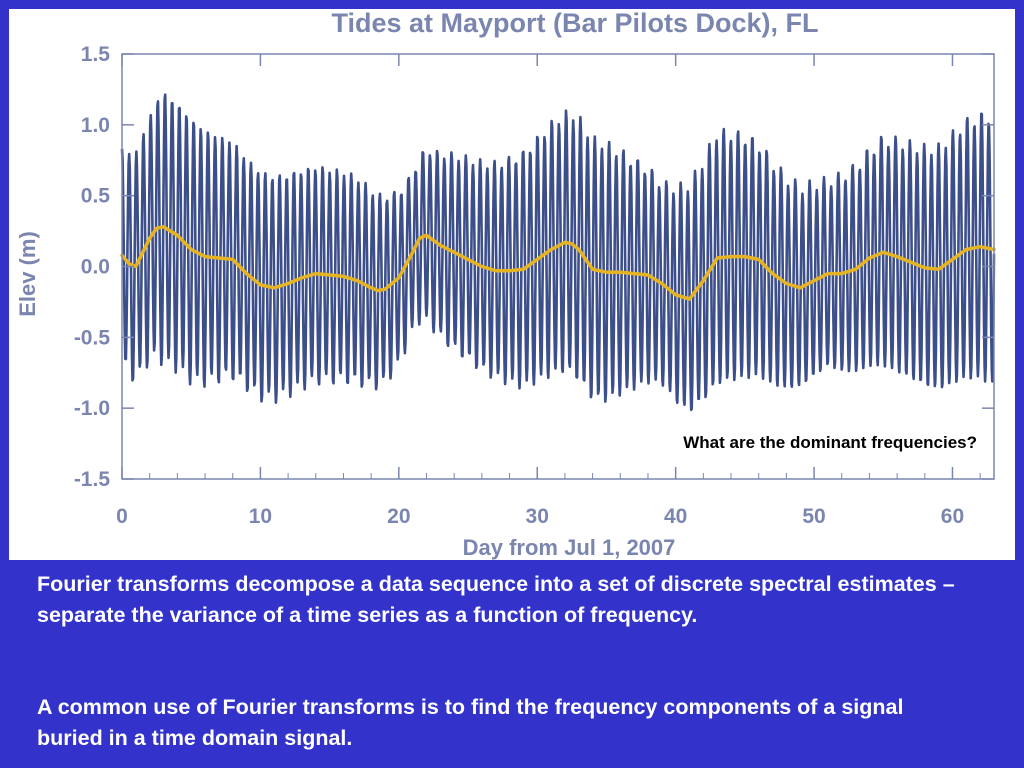 The height and width of the screenshot is (768, 1024). What do you see at coordinates (813, 516) in the screenshot?
I see `x-tick-label: 50` at bounding box center [813, 516].